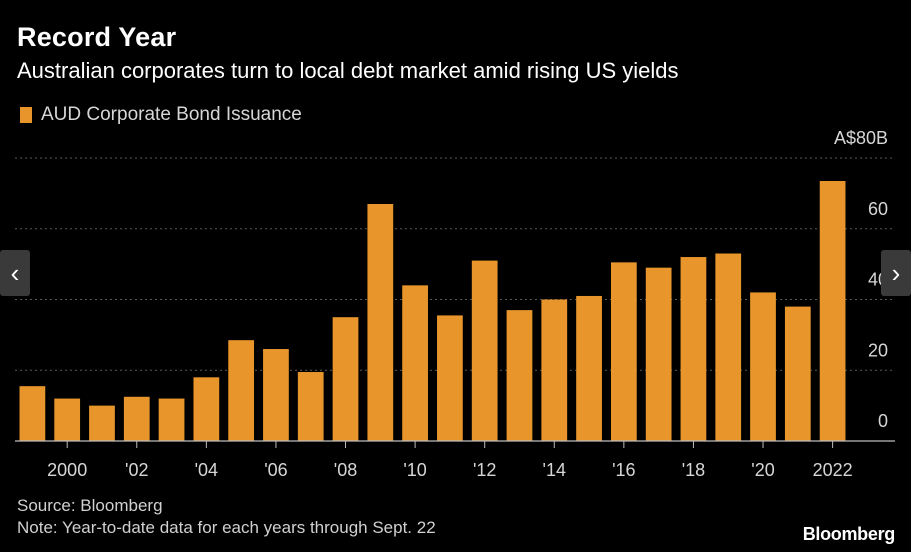 The image size is (911, 552). Describe the element at coordinates (275, 470) in the screenshot. I see `x-tick-label: '06` at that location.